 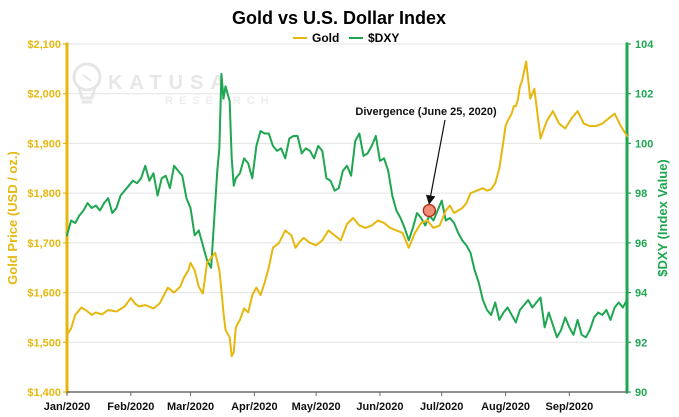 I want to click on left-tick-label-3: $1,700, so click(x=44, y=244).